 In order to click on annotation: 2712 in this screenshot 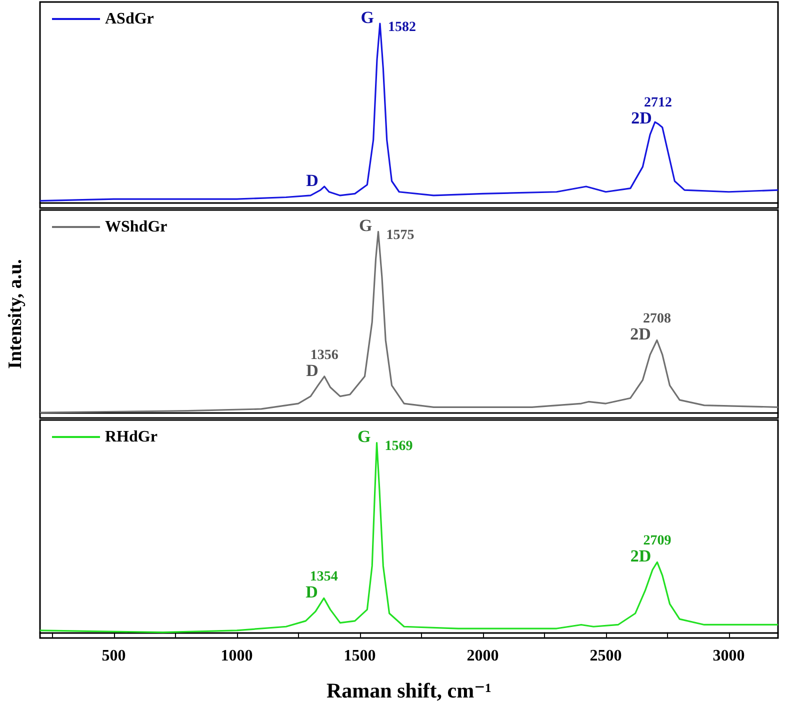, I will do `click(658, 102)`.